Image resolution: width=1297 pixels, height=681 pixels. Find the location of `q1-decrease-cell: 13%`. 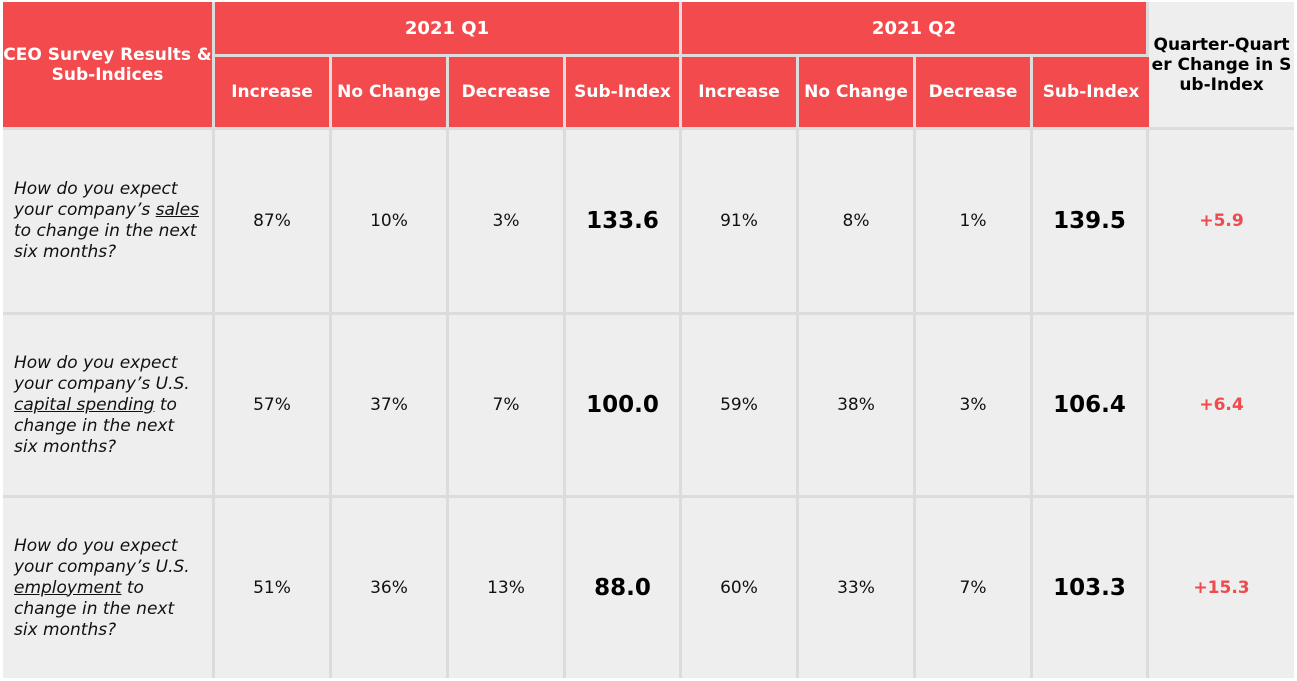

q1-decrease-cell: 13% is located at coordinates (507, 588).